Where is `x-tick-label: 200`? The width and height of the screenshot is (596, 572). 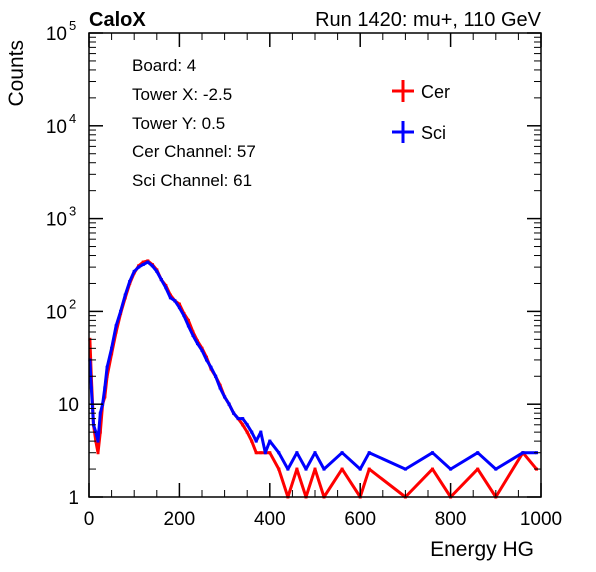 x-tick-label: 200 is located at coordinates (180, 519).